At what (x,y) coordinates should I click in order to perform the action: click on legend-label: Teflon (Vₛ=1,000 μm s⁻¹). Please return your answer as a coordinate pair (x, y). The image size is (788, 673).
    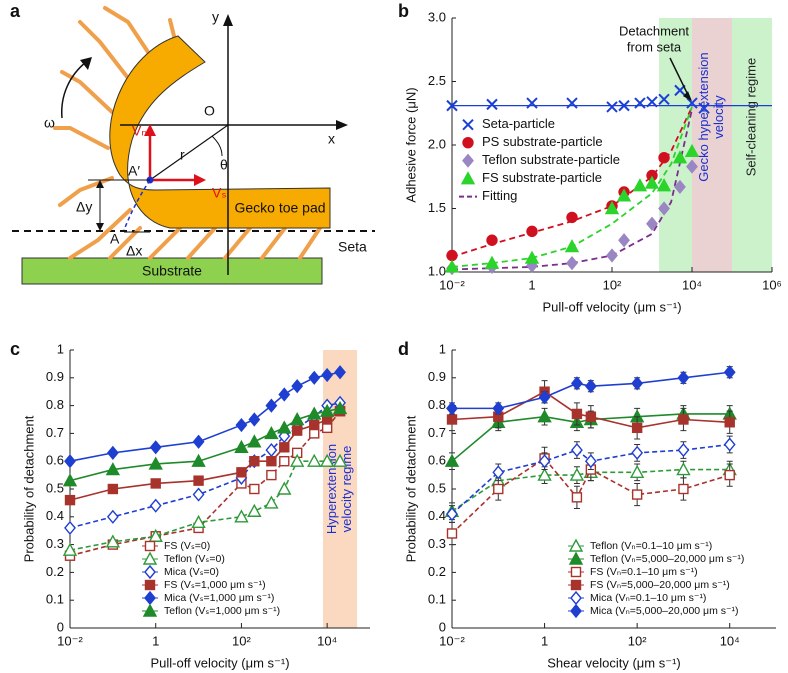
    Looking at the image, I should click on (222, 611).